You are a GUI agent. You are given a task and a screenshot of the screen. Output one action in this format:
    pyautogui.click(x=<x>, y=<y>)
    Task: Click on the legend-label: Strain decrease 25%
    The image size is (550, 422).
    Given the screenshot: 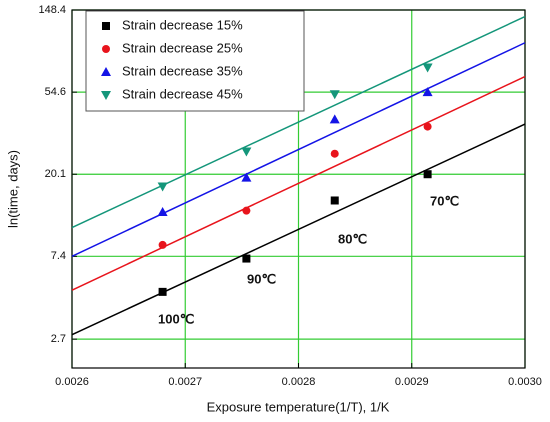 What is the action you would take?
    pyautogui.click(x=182, y=47)
    